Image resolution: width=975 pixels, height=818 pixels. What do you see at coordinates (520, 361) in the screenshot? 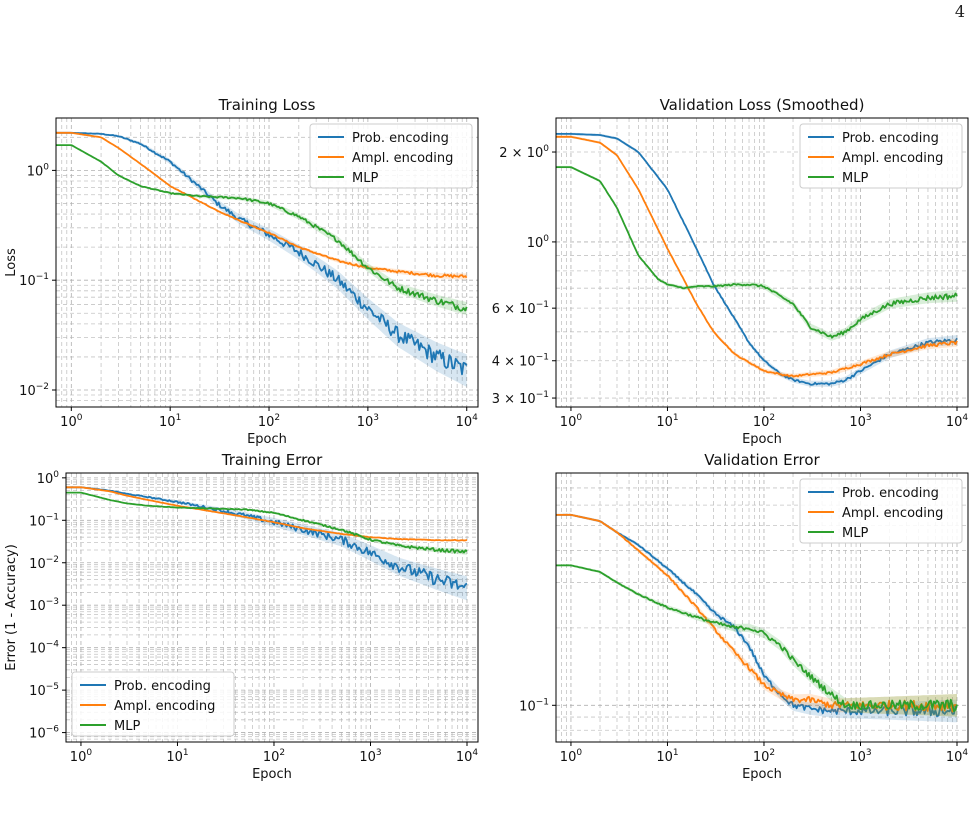
I see `y-tick-label: 4 × 10⁻¹` at bounding box center [520, 361].